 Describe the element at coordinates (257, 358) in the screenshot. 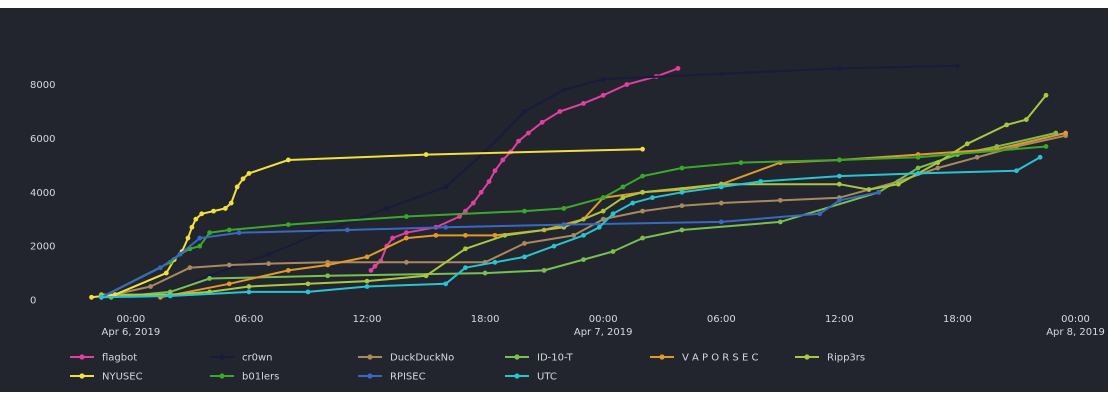

I see `legend-label: cr0wn` at that location.